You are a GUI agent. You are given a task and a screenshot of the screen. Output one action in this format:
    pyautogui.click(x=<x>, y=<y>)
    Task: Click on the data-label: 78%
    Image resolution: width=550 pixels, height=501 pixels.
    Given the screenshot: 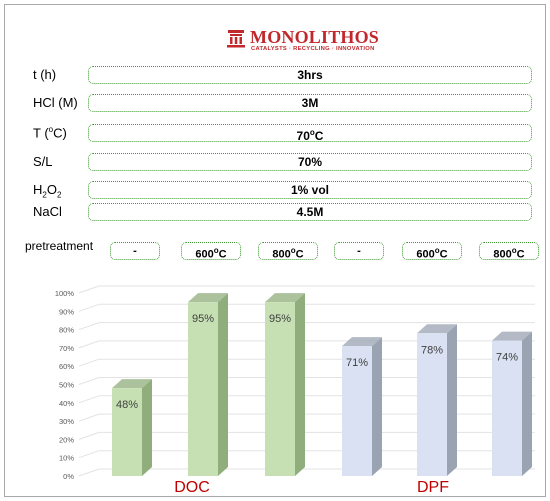 What is the action you would take?
    pyautogui.click(x=432, y=350)
    